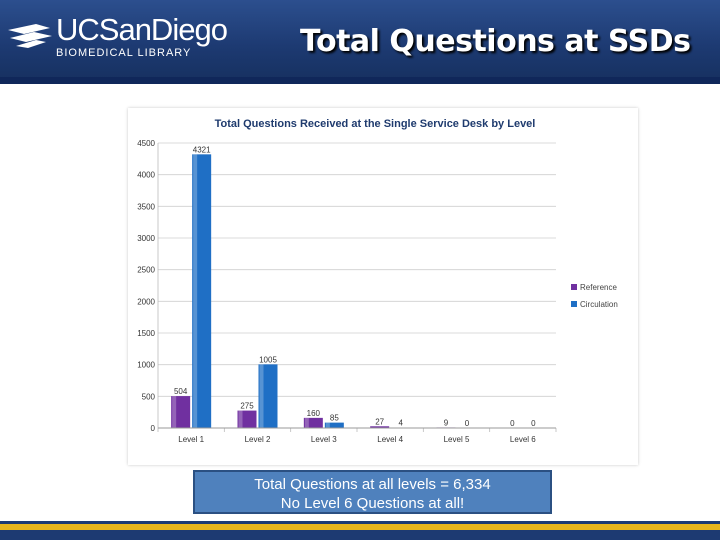  Describe the element at coordinates (594, 296) in the screenshot. I see `legend: Reference Circulation` at that location.